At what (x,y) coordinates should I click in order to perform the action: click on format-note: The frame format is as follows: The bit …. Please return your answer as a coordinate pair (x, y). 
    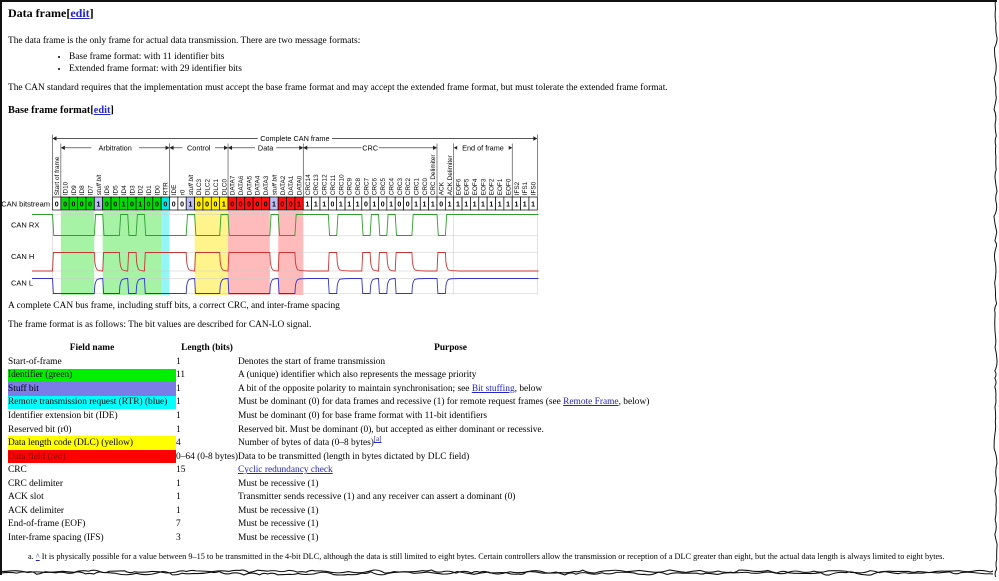
    Looking at the image, I should click on (160, 324).